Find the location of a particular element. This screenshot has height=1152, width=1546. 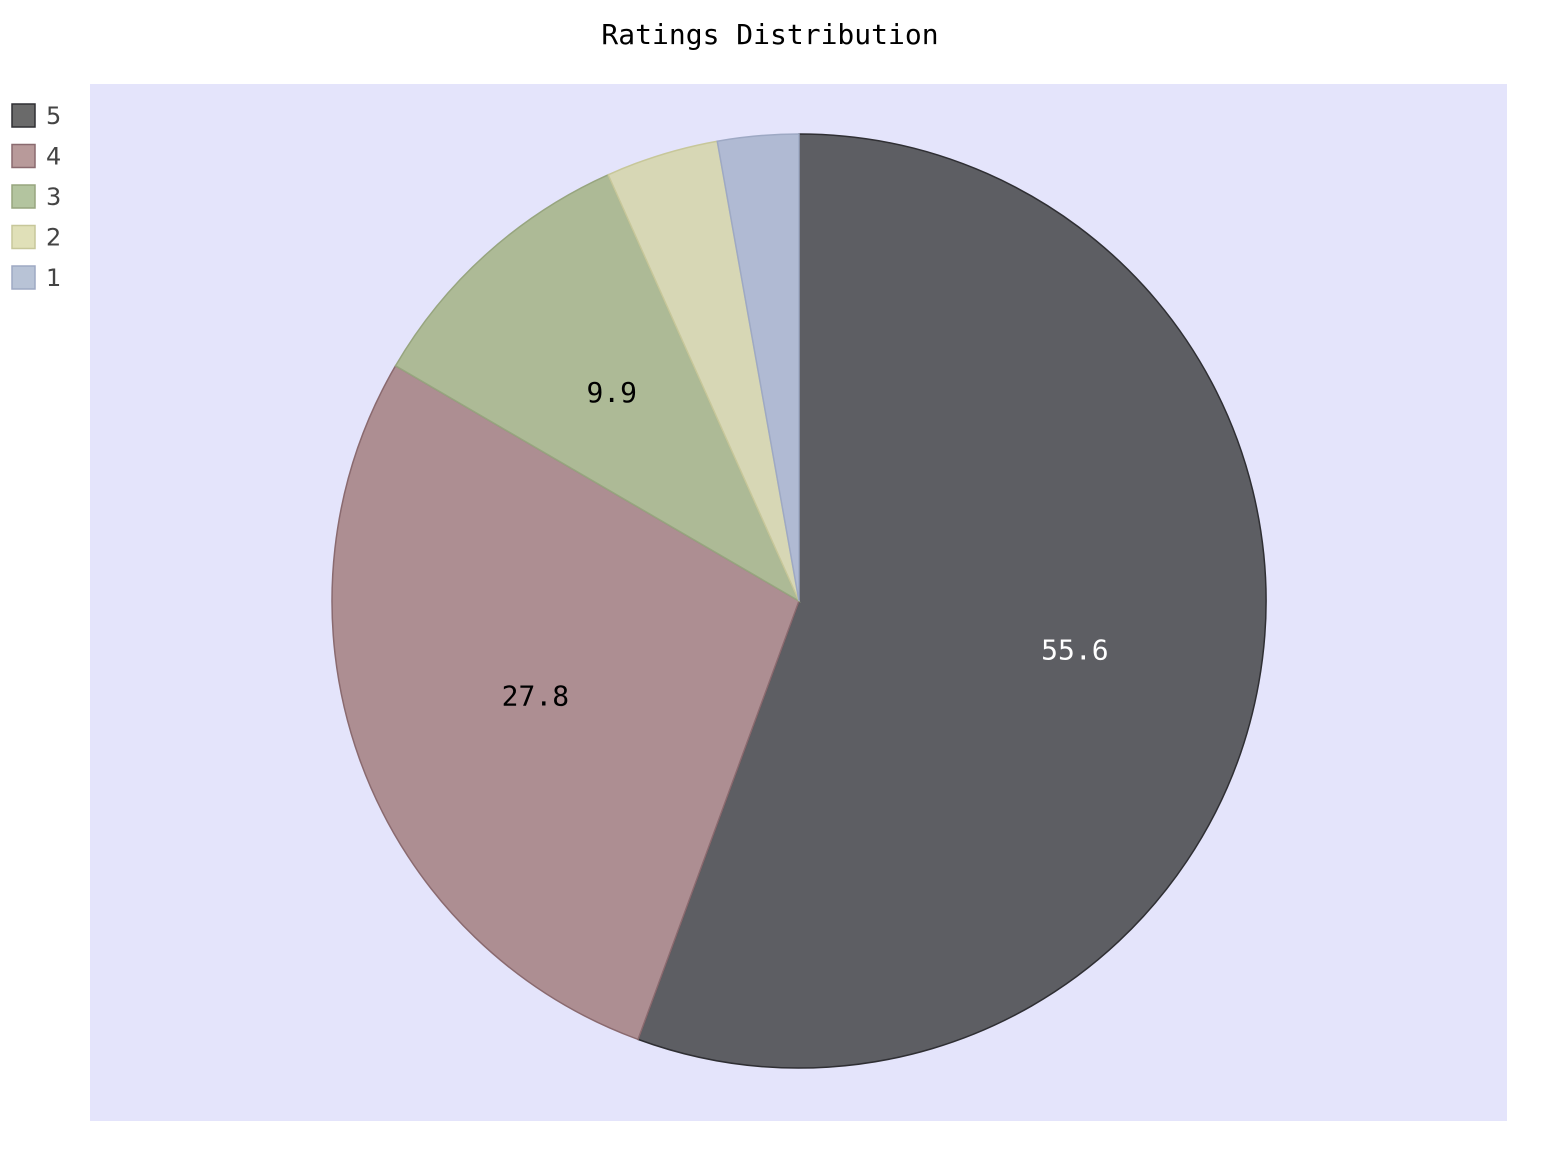

legend-label-2: 2 is located at coordinates (53, 238).